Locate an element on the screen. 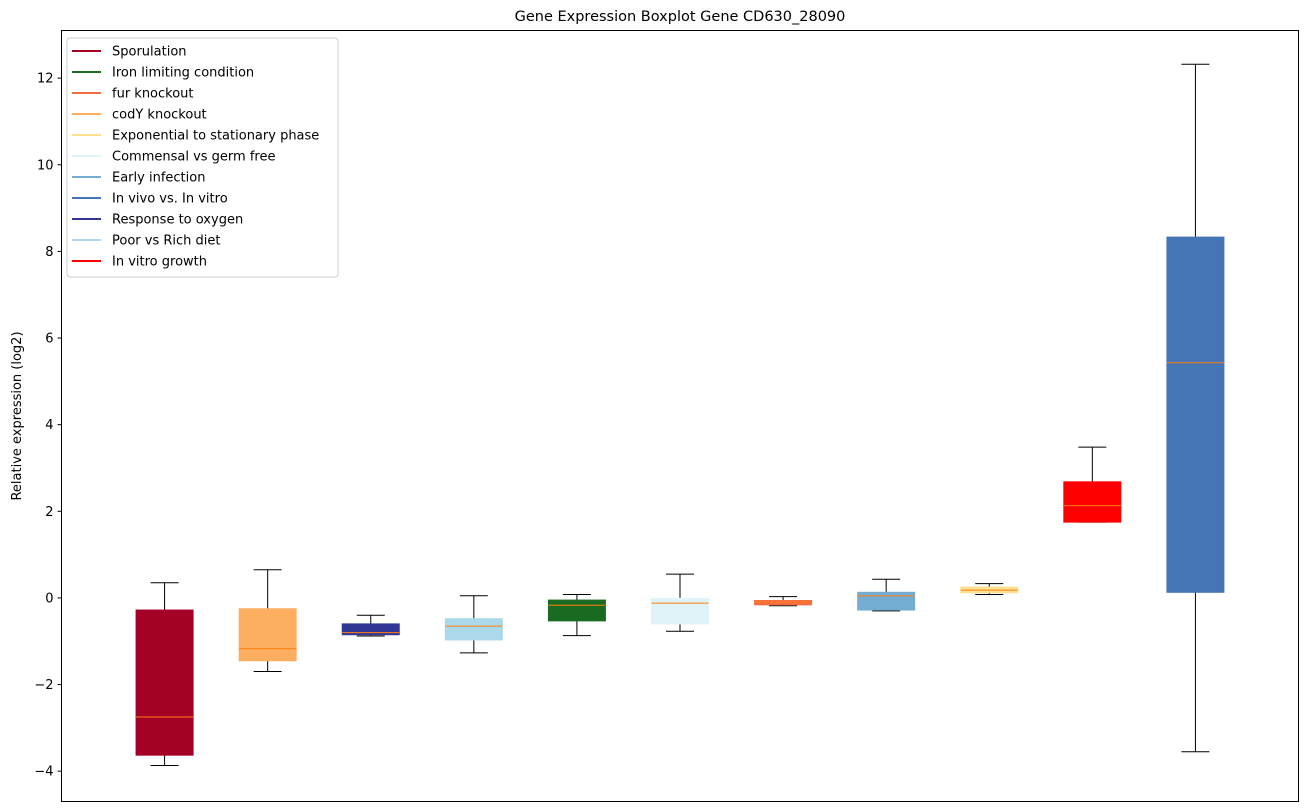 The image size is (1309, 812). y-tick-label: 2 is located at coordinates (49, 512).